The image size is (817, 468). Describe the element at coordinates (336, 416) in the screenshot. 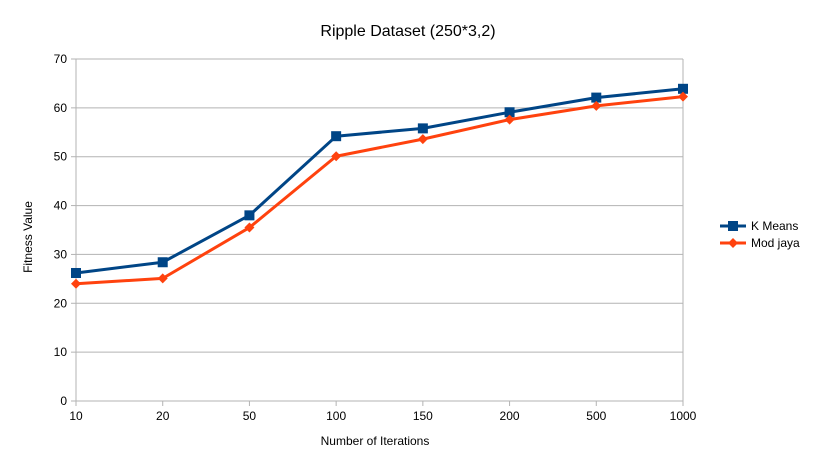

I see `x-tick-label: 100` at that location.